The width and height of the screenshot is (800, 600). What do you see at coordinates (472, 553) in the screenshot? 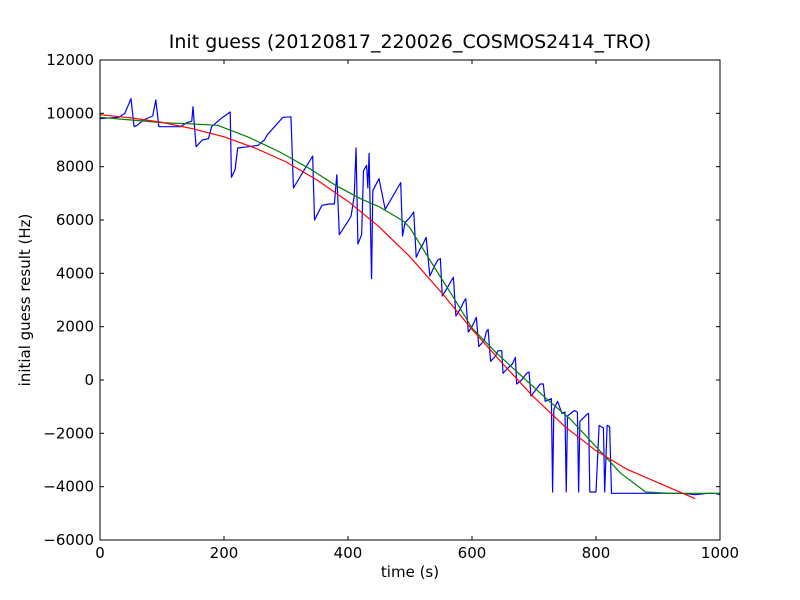
I see `x-tick-label: 600` at bounding box center [472, 553].